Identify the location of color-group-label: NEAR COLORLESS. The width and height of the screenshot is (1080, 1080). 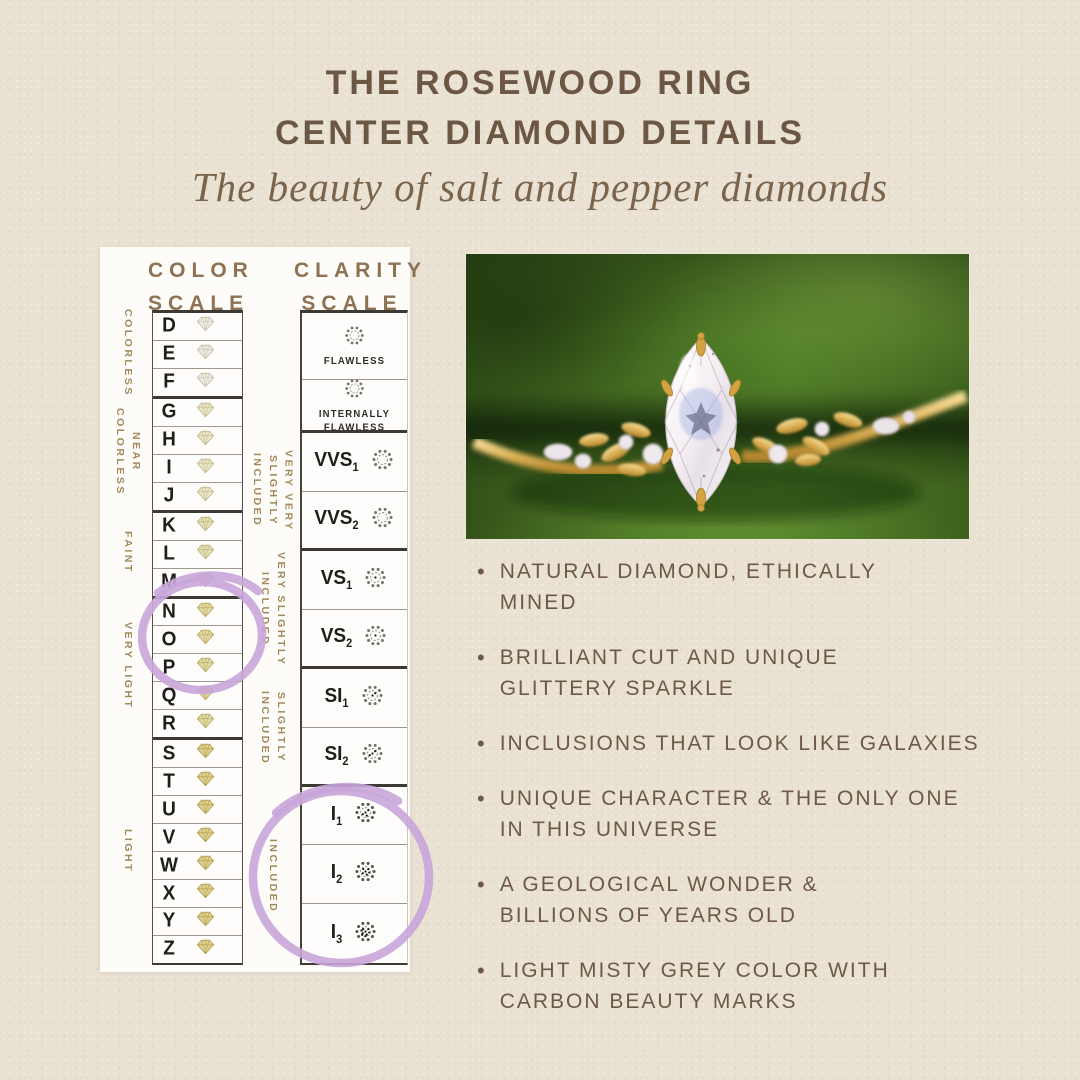
(128, 452).